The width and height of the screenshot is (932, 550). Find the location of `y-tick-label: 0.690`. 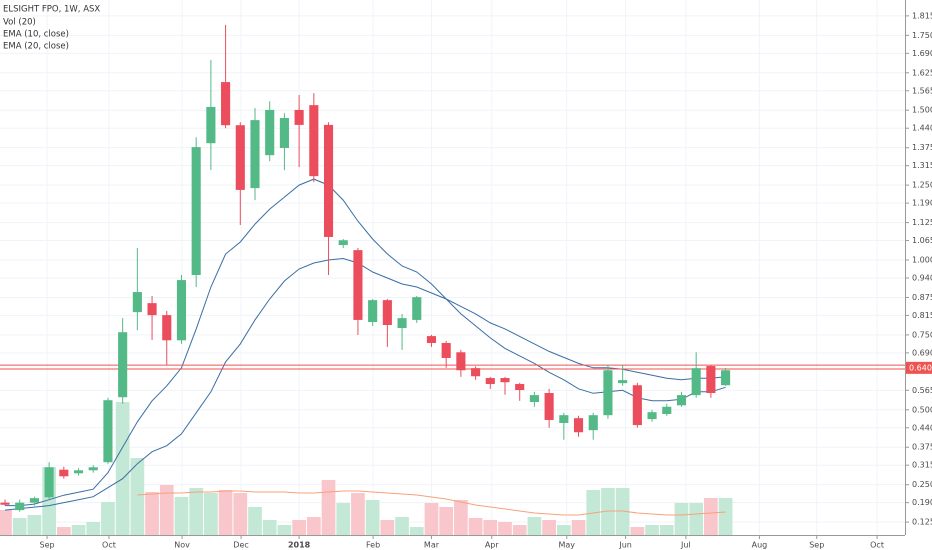

y-tick-label: 0.690 is located at coordinates (922, 352).